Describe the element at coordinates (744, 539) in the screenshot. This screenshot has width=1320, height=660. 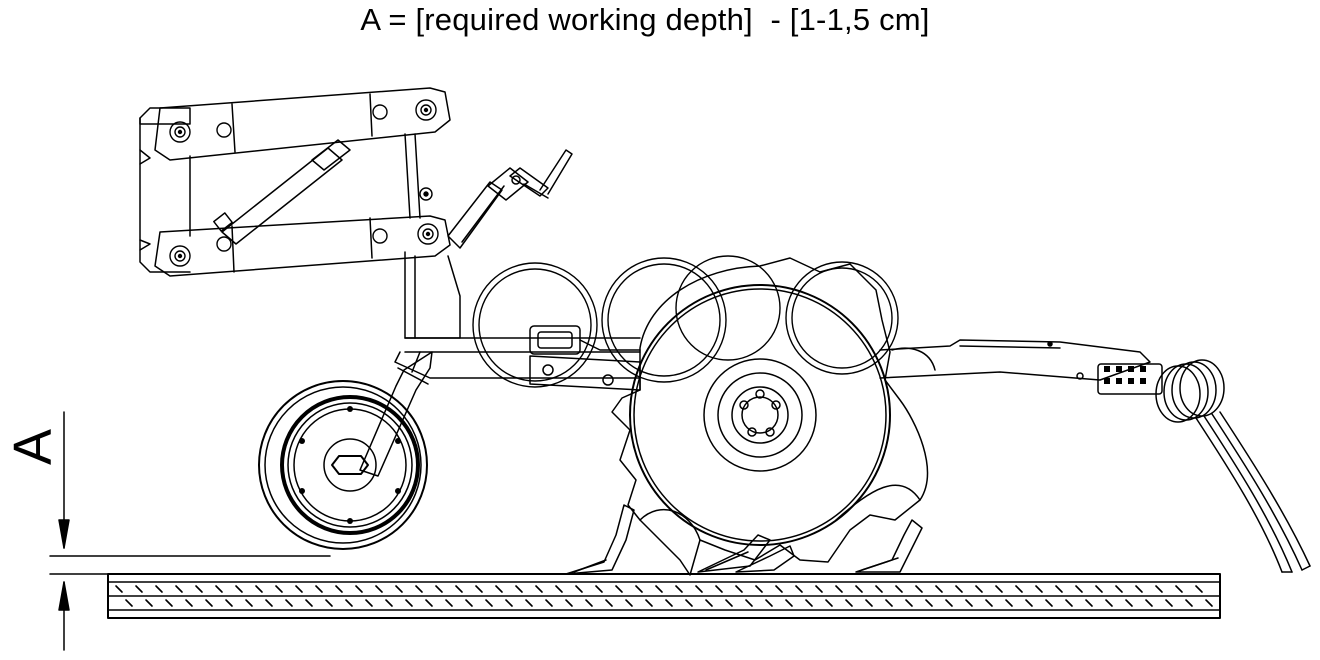
I see `tine-shares` at that location.